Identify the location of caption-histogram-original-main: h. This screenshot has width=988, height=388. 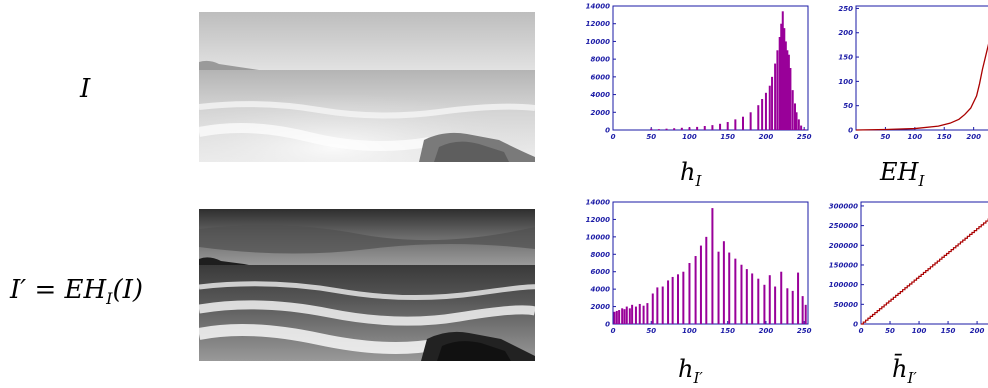
(688, 172).